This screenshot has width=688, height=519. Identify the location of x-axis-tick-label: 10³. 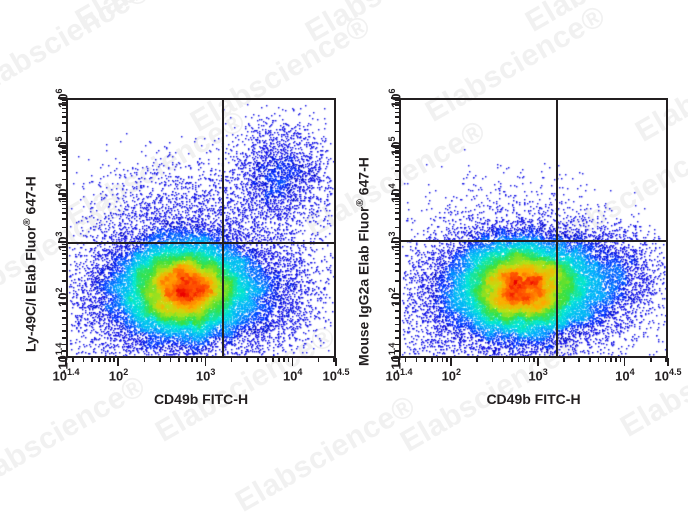
(538, 375).